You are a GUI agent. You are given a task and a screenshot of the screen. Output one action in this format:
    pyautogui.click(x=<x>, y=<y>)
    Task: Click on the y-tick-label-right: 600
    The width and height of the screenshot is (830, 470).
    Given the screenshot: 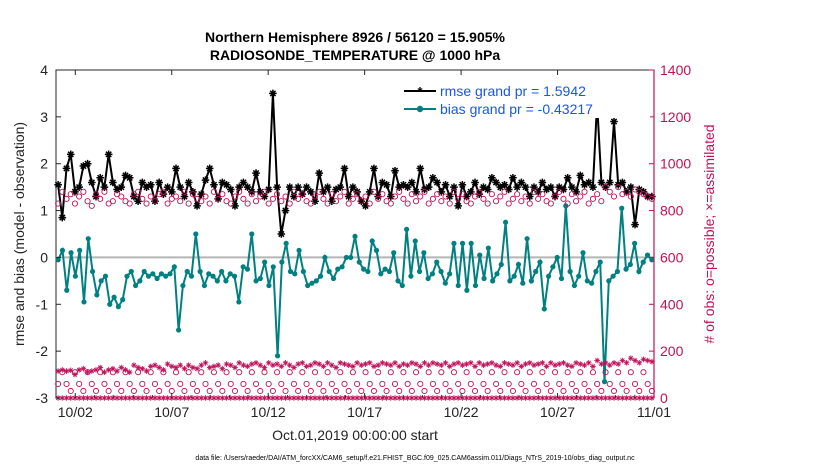 What is the action you would take?
    pyautogui.click(x=672, y=257)
    